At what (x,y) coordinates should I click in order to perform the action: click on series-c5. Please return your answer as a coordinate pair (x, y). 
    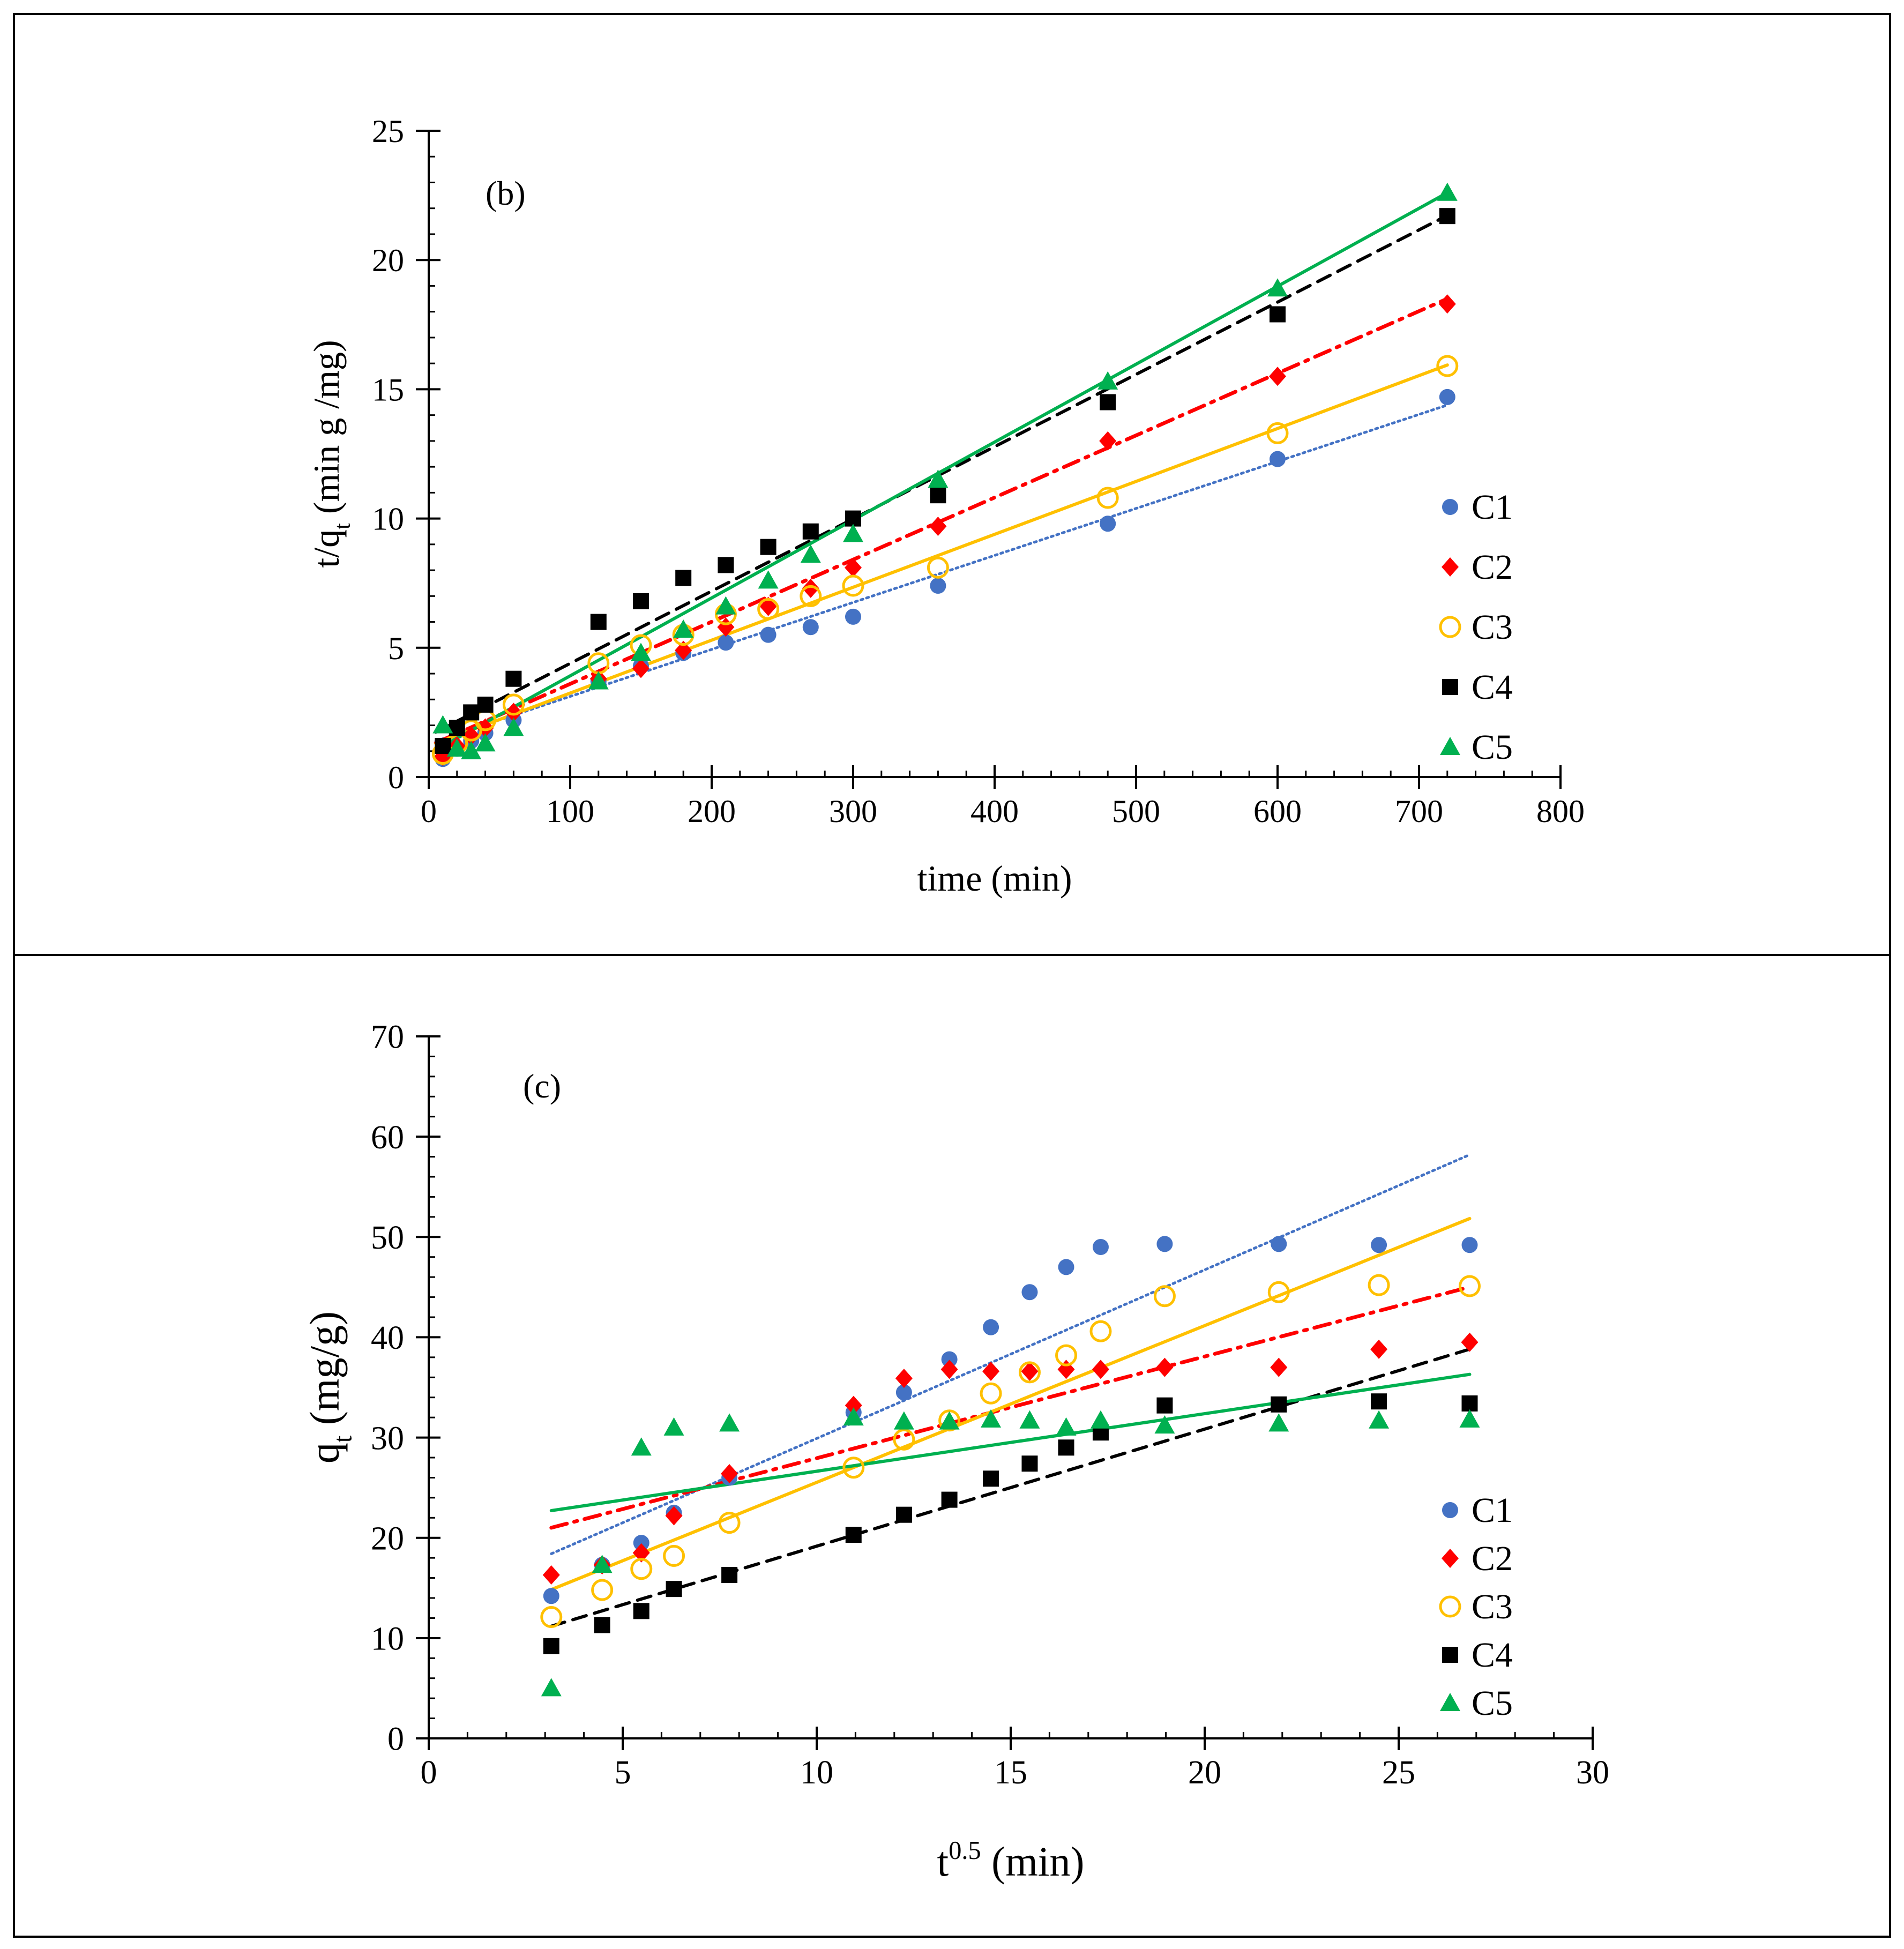
    Looking at the image, I should click on (1011, 1552).